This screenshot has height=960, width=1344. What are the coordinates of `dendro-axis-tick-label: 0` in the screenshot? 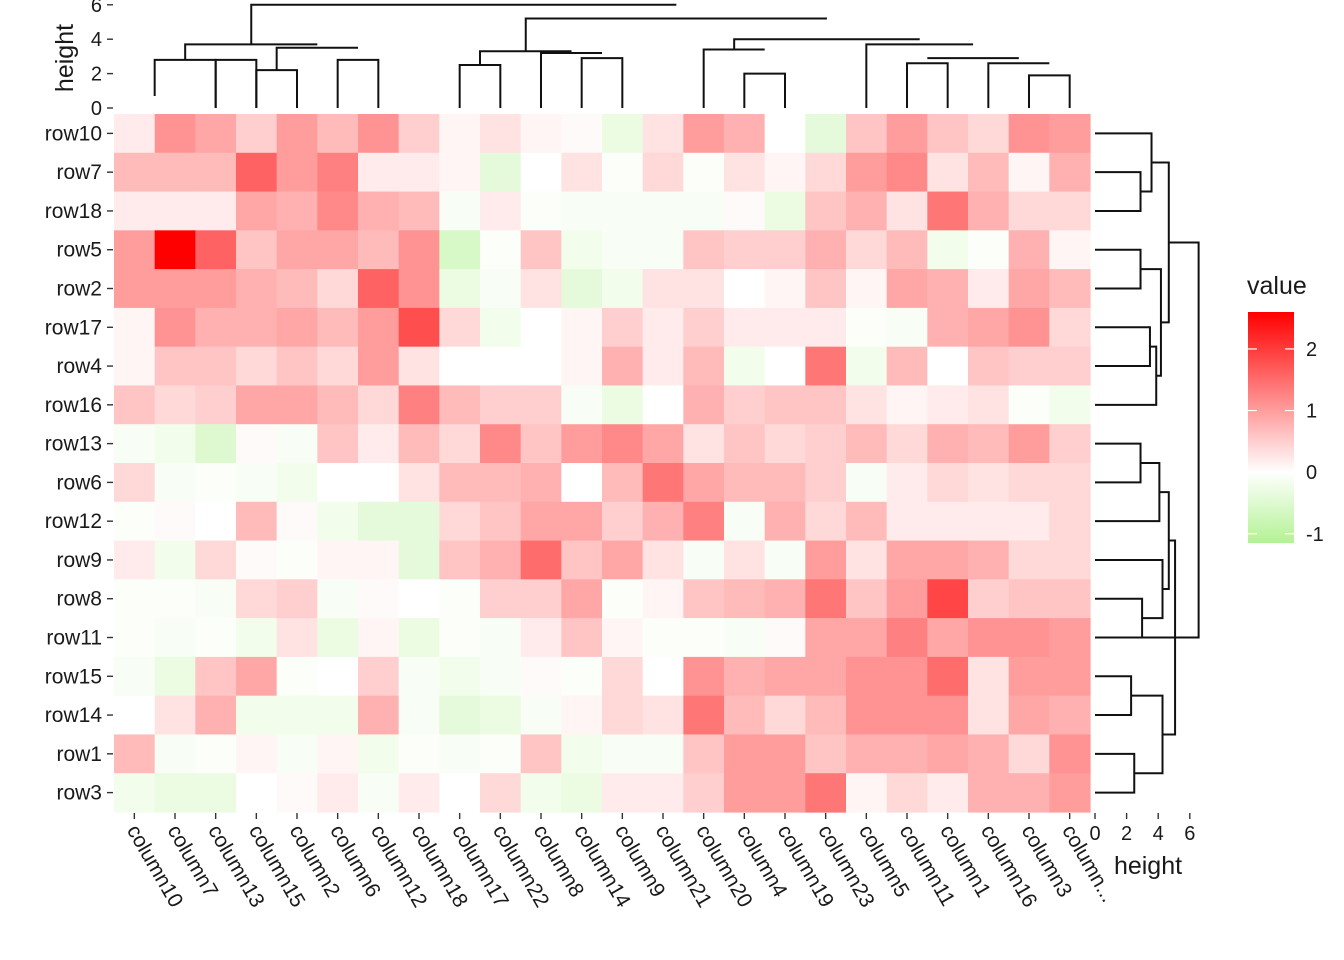 It's located at (96, 109).